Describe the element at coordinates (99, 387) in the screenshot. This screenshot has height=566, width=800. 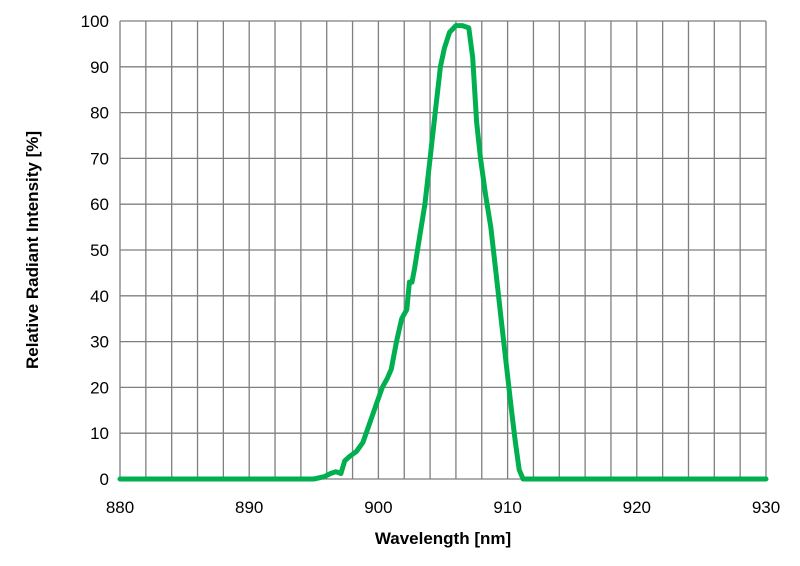
I see `y-tick-label: 20` at that location.